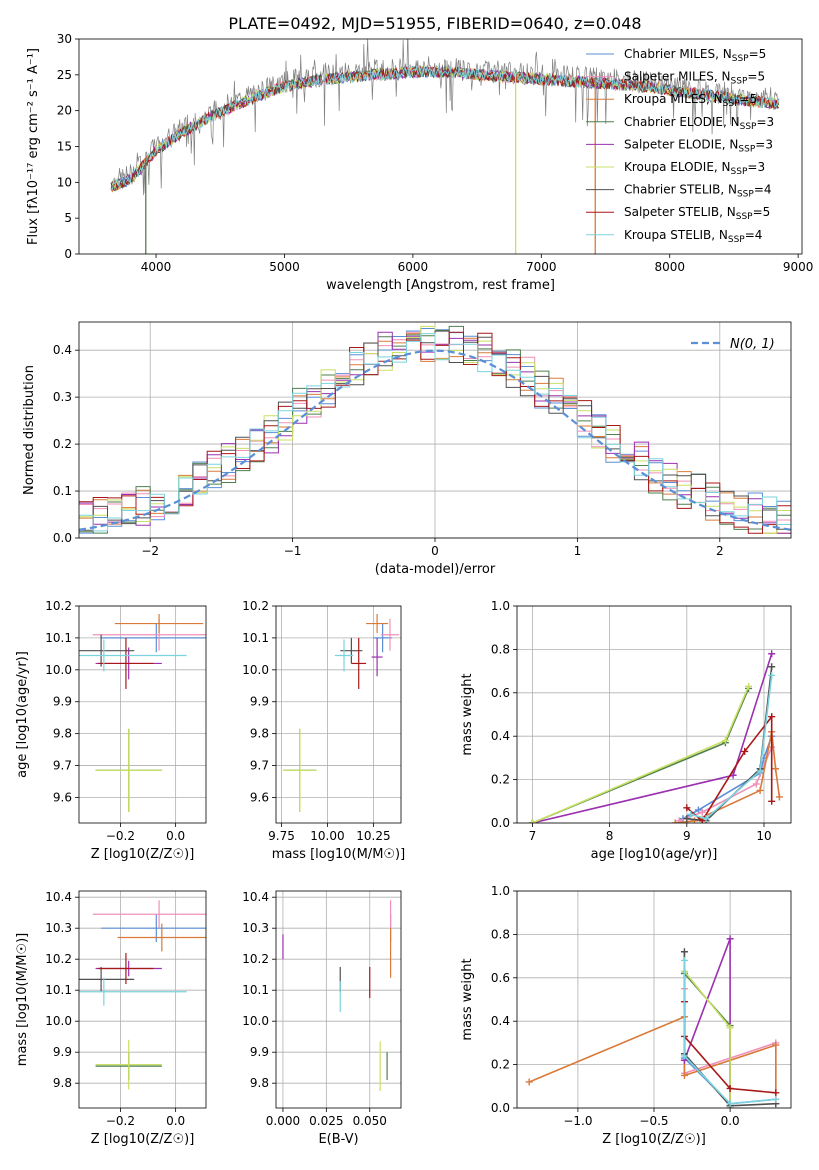  I want to click on y-axis-label: Flux [fλ10⁻¹⁷ erg cm⁻² s⁻¹ A⁻¹], so click(33, 146).